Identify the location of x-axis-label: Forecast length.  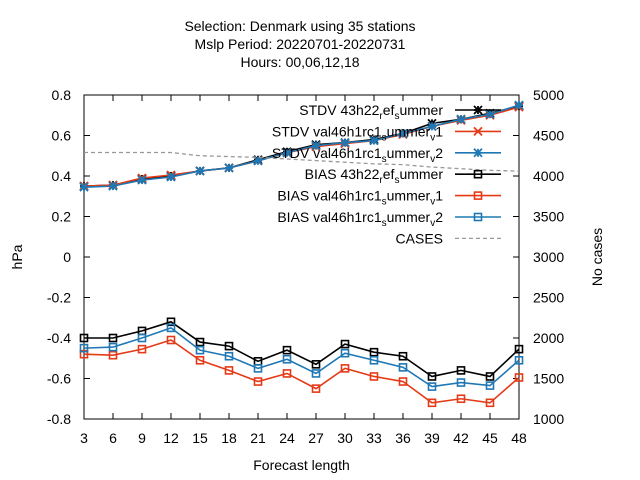
(301, 465).